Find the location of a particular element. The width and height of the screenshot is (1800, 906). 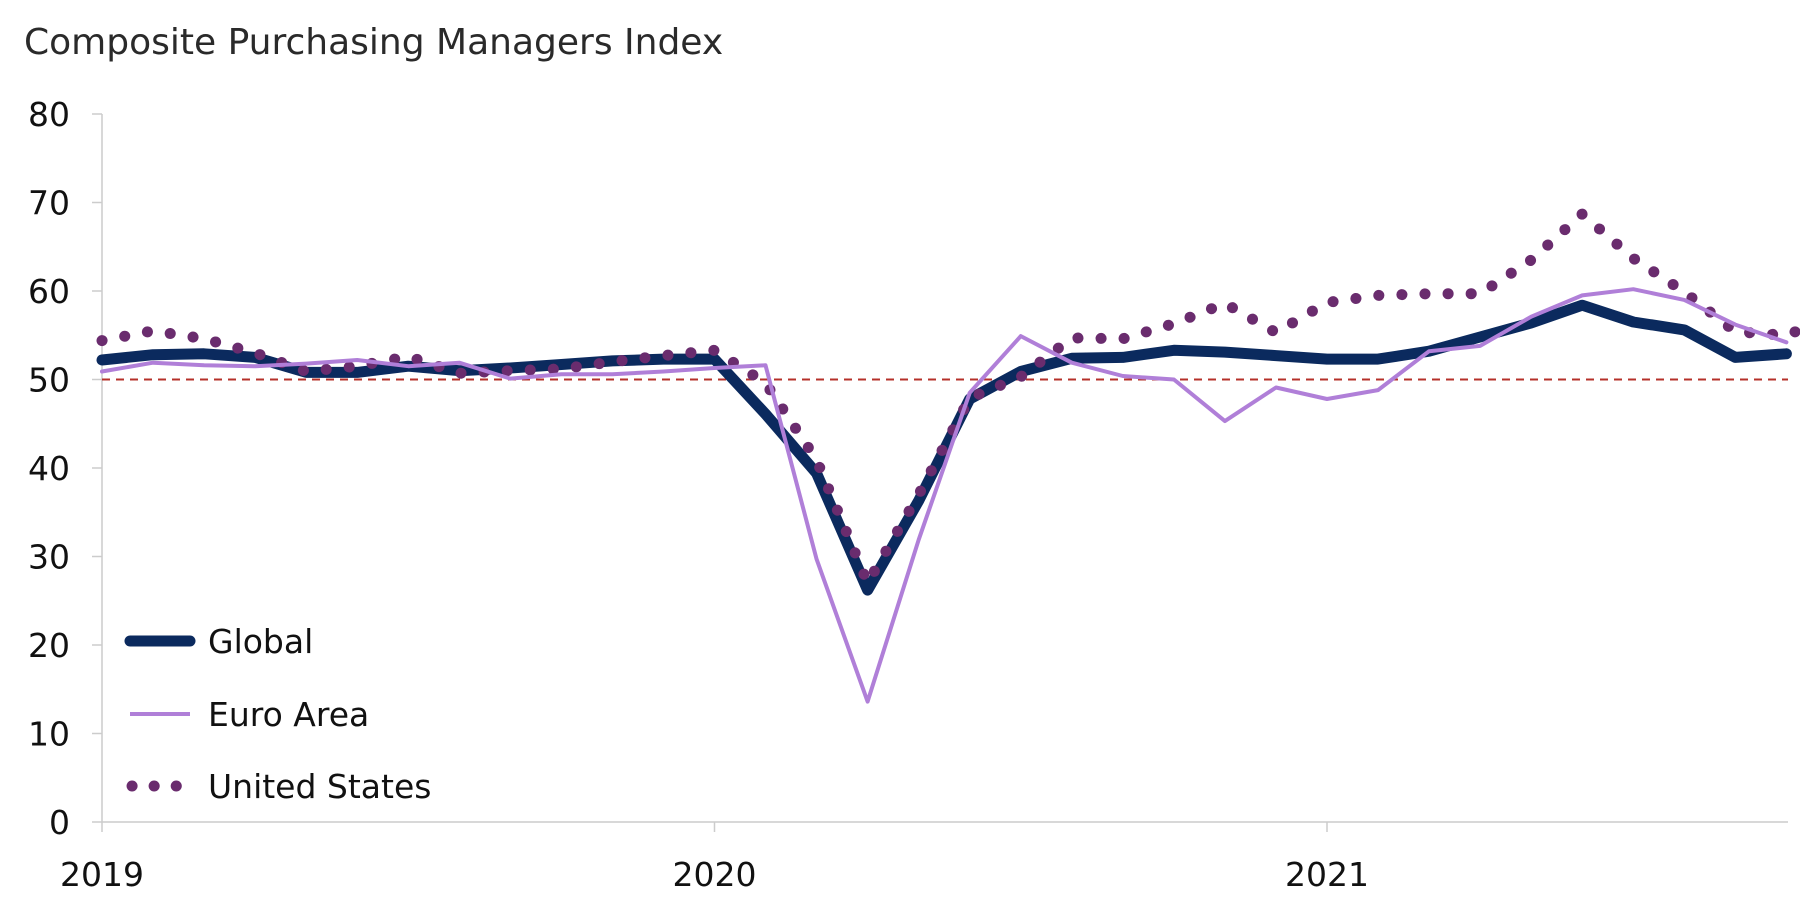

legend-label-global: Global is located at coordinates (260, 641).